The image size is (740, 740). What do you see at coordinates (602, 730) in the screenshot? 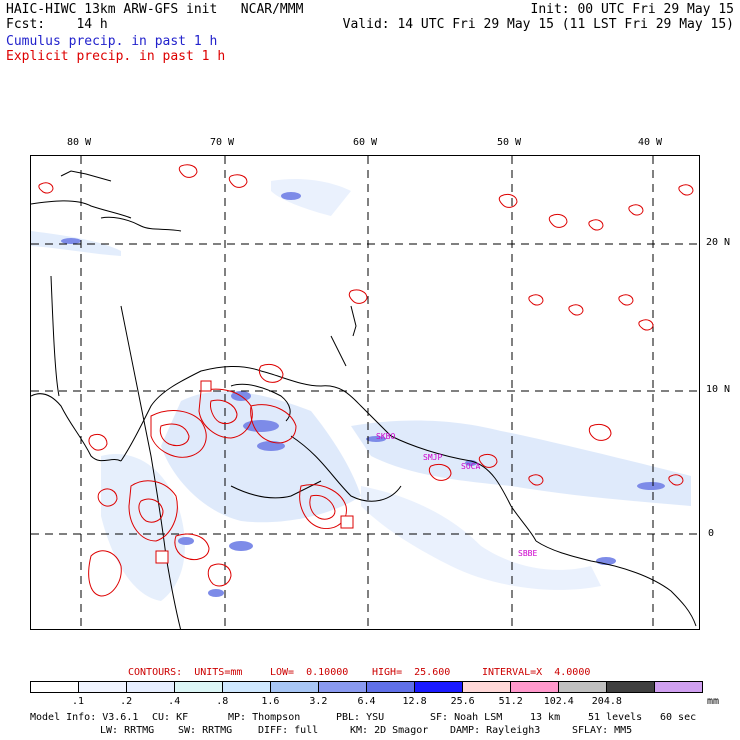
I see `sflay-scheme: SFLAY: MM5` at bounding box center [602, 730].